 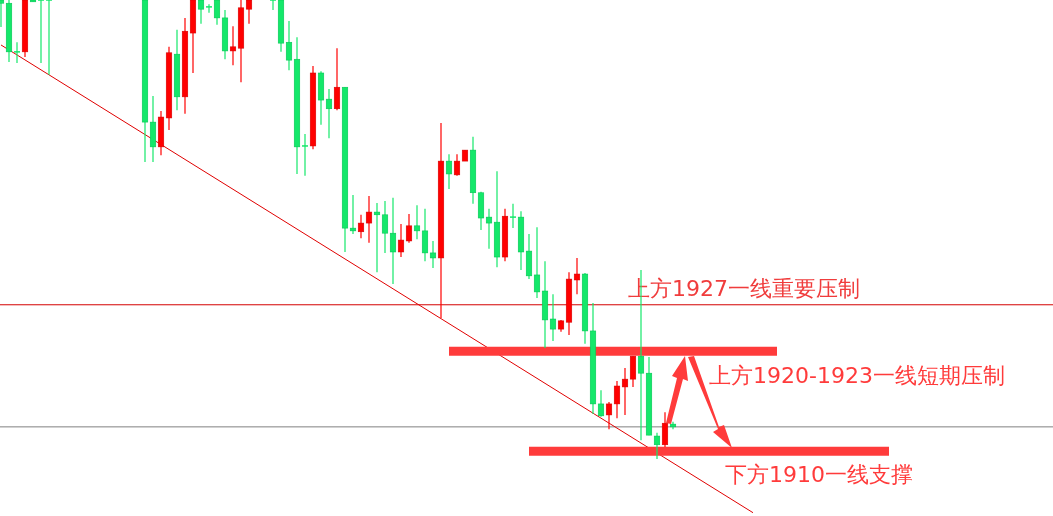 I want to click on series-label: 下方1910一线支撑, so click(x=819, y=475).